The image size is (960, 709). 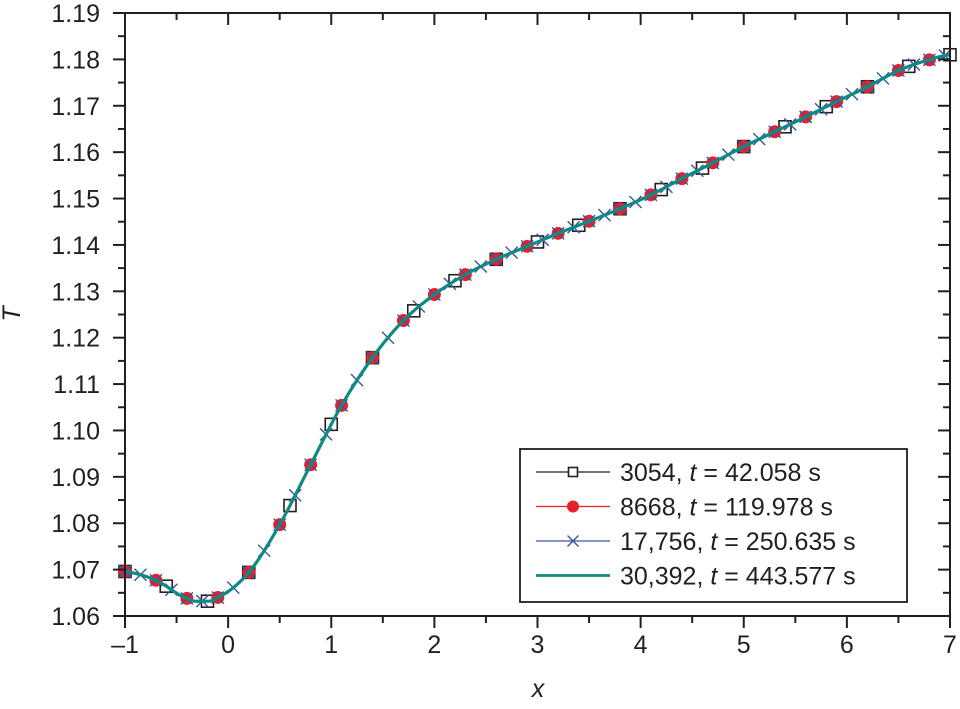 What do you see at coordinates (726, 508) in the screenshot?
I see `legend-label: 8668, t = 119.978 s` at bounding box center [726, 508].